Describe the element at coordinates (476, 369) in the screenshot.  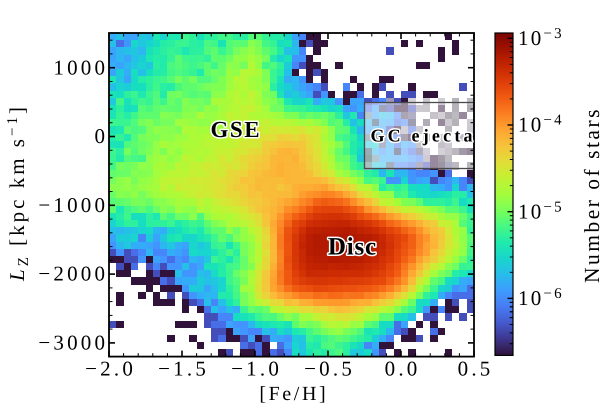
I see `svg-text: 0.5` at that location.